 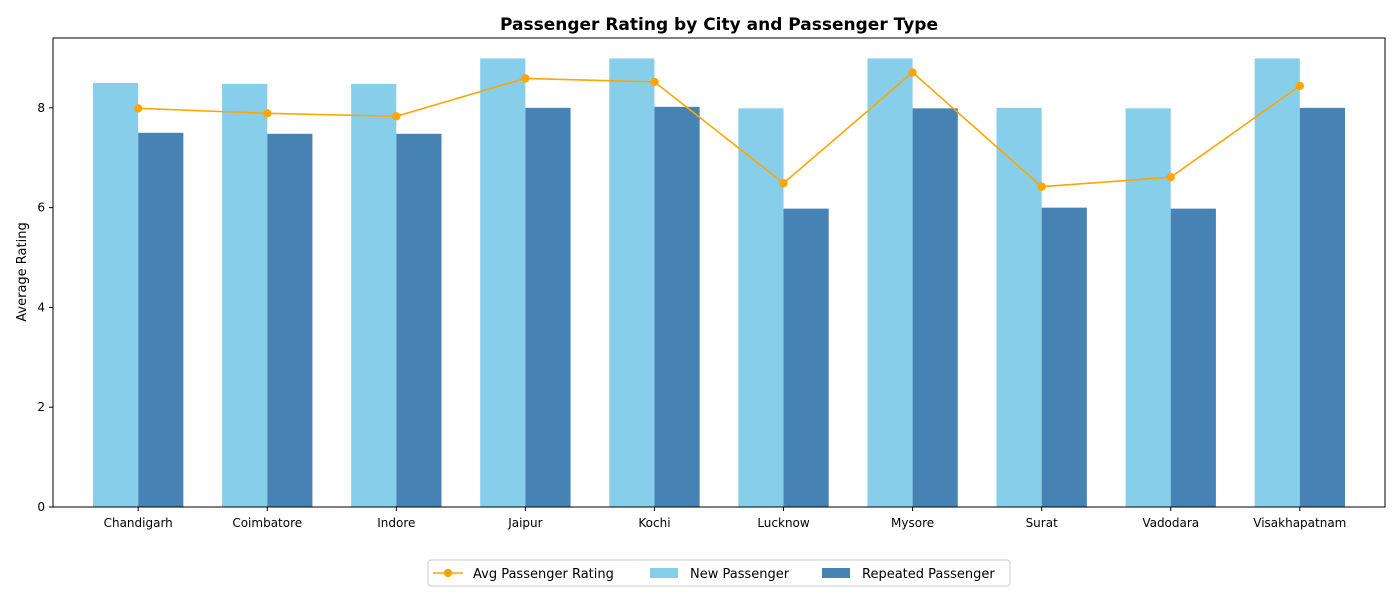 I want to click on y-tick-label: 4, so click(x=41, y=307).